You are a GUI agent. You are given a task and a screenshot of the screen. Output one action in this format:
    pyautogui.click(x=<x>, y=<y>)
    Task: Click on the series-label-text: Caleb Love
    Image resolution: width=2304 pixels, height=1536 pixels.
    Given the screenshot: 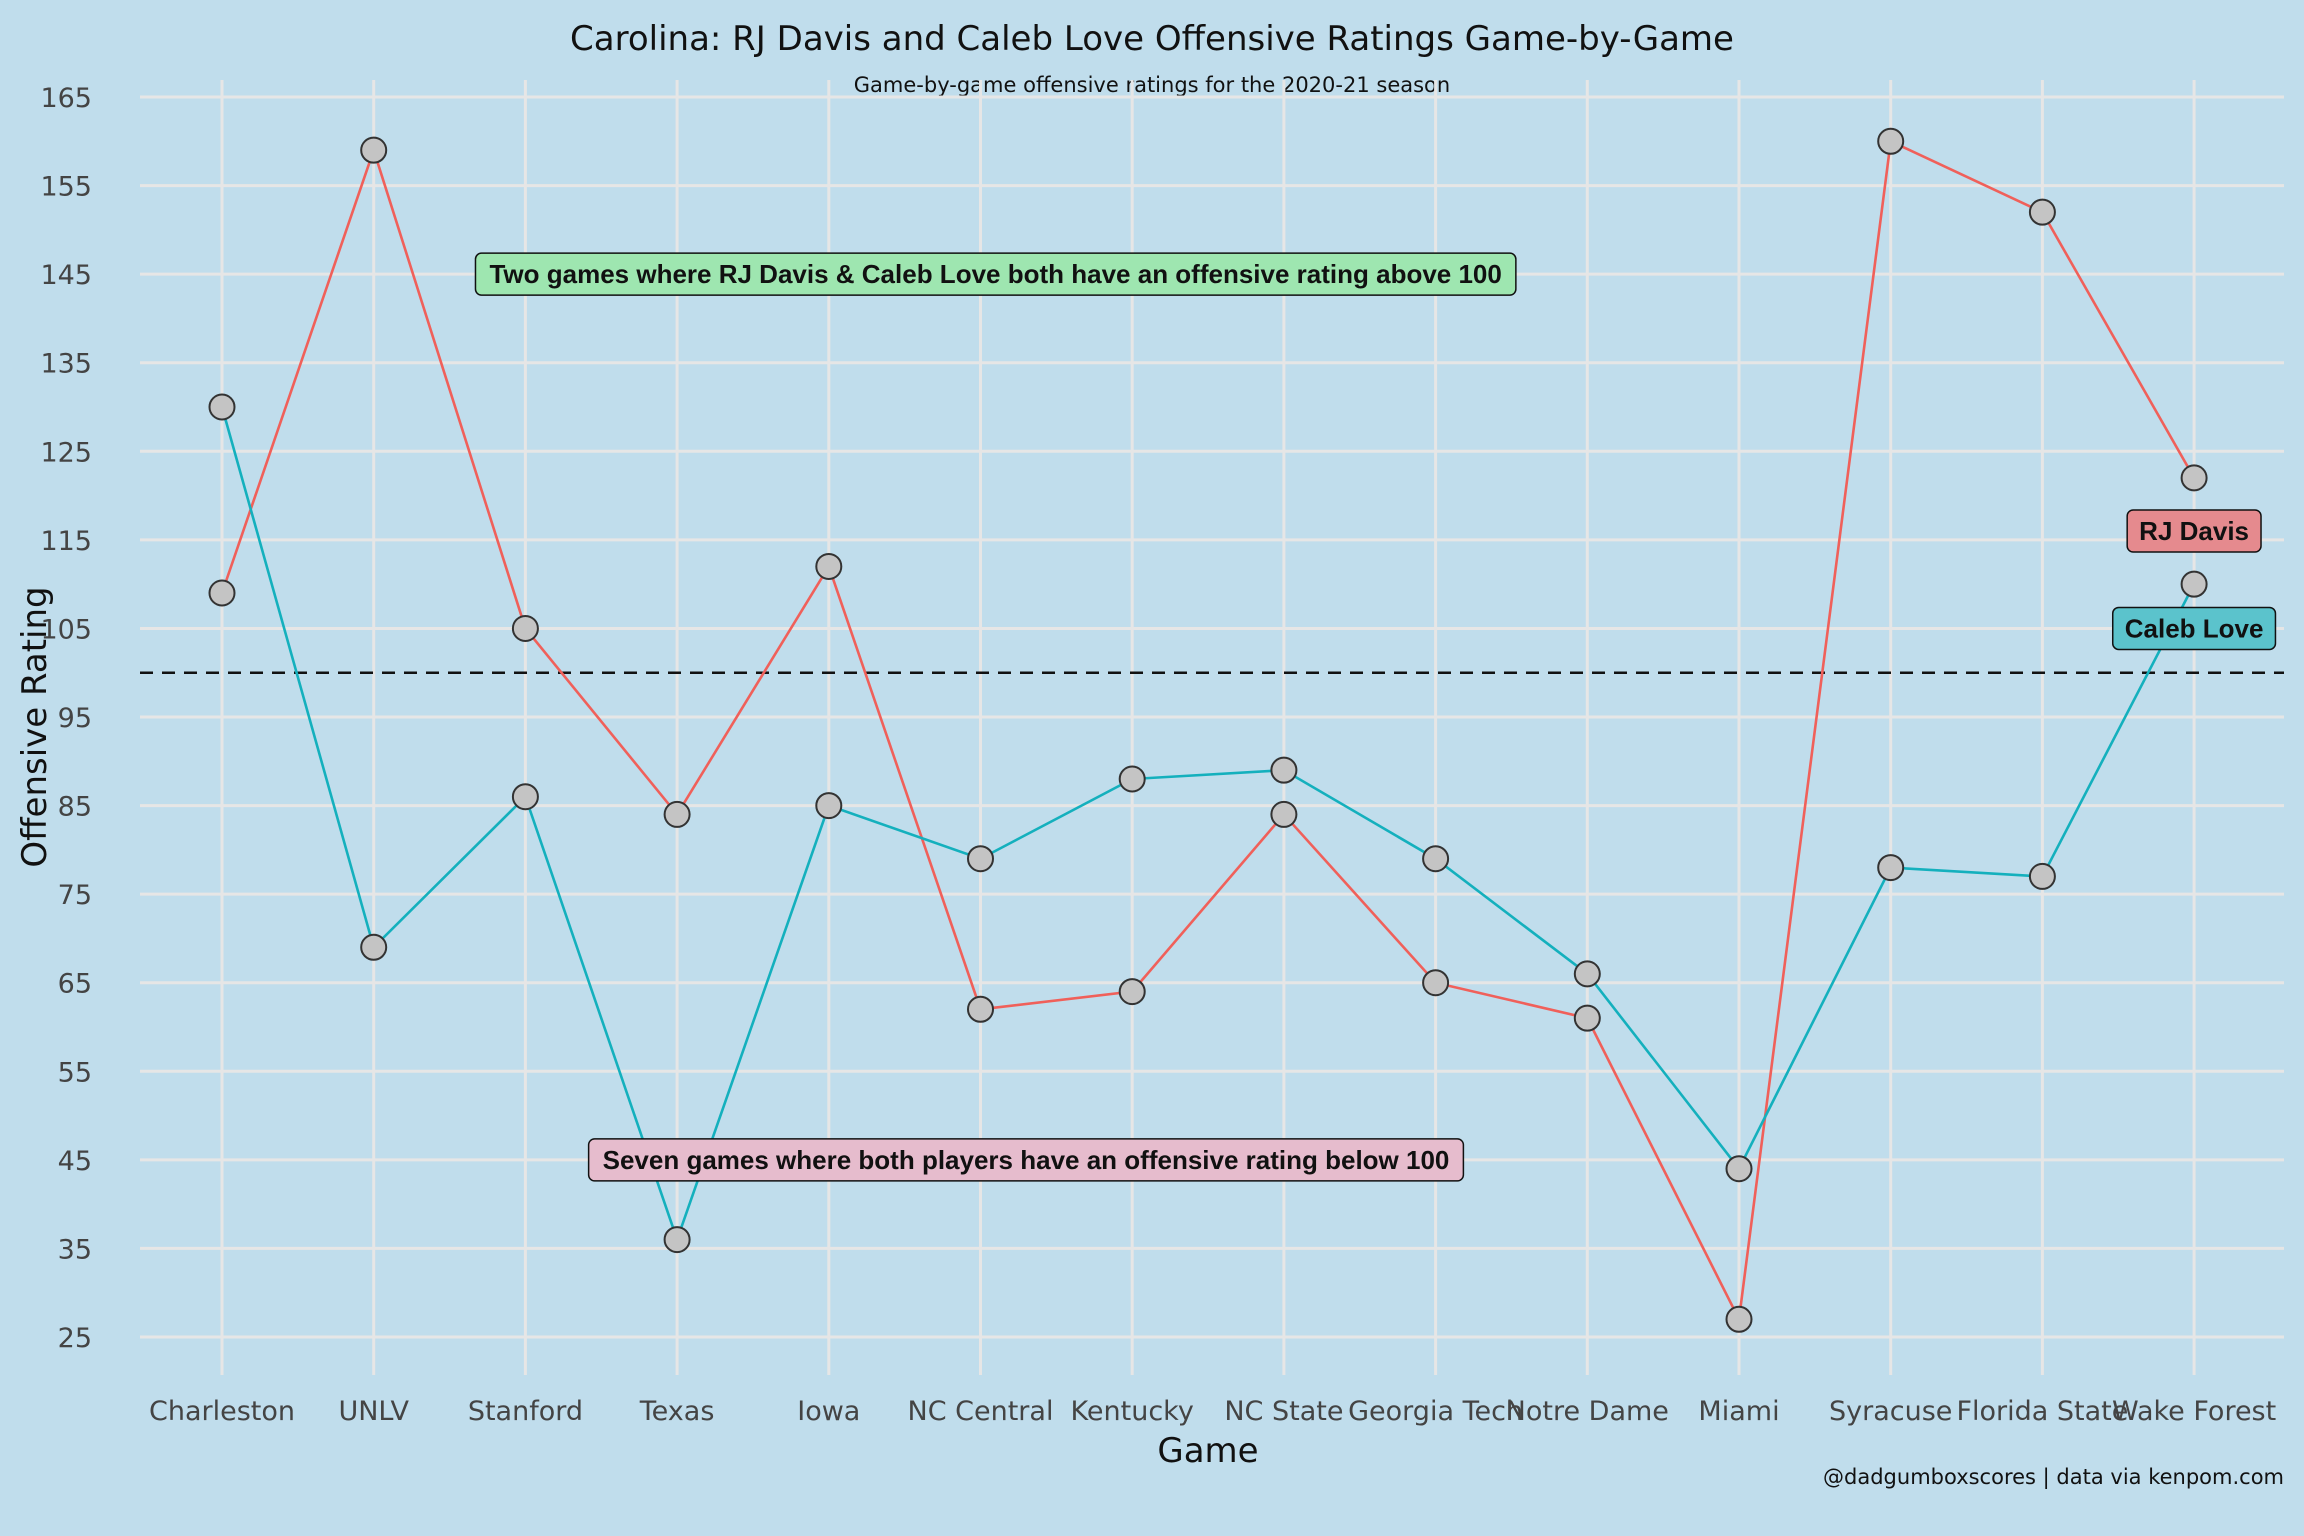 What is the action you would take?
    pyautogui.click(x=2194, y=628)
    